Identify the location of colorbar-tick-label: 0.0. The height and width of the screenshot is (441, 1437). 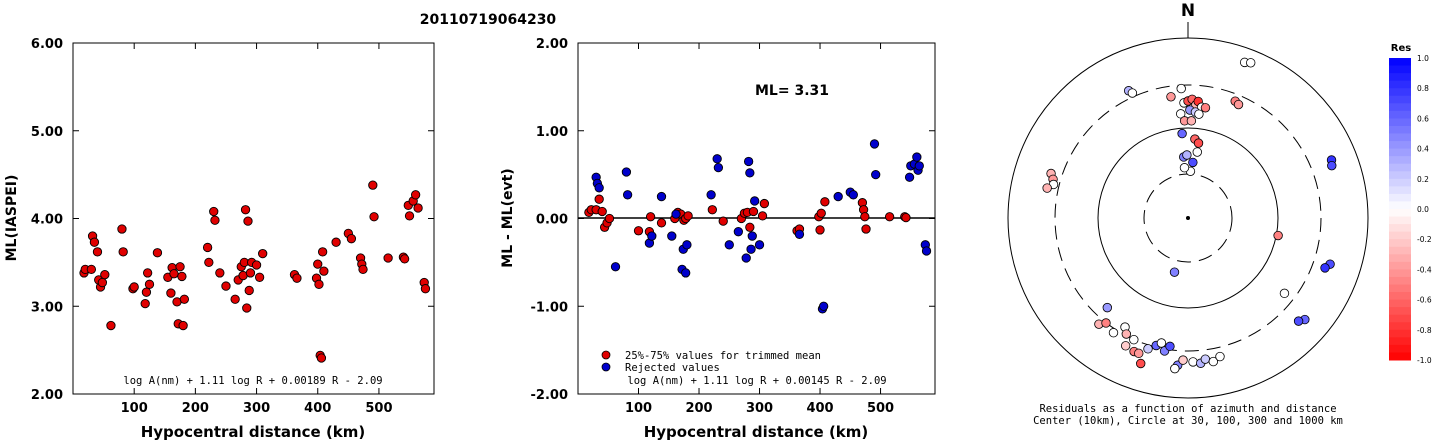
(1423, 209).